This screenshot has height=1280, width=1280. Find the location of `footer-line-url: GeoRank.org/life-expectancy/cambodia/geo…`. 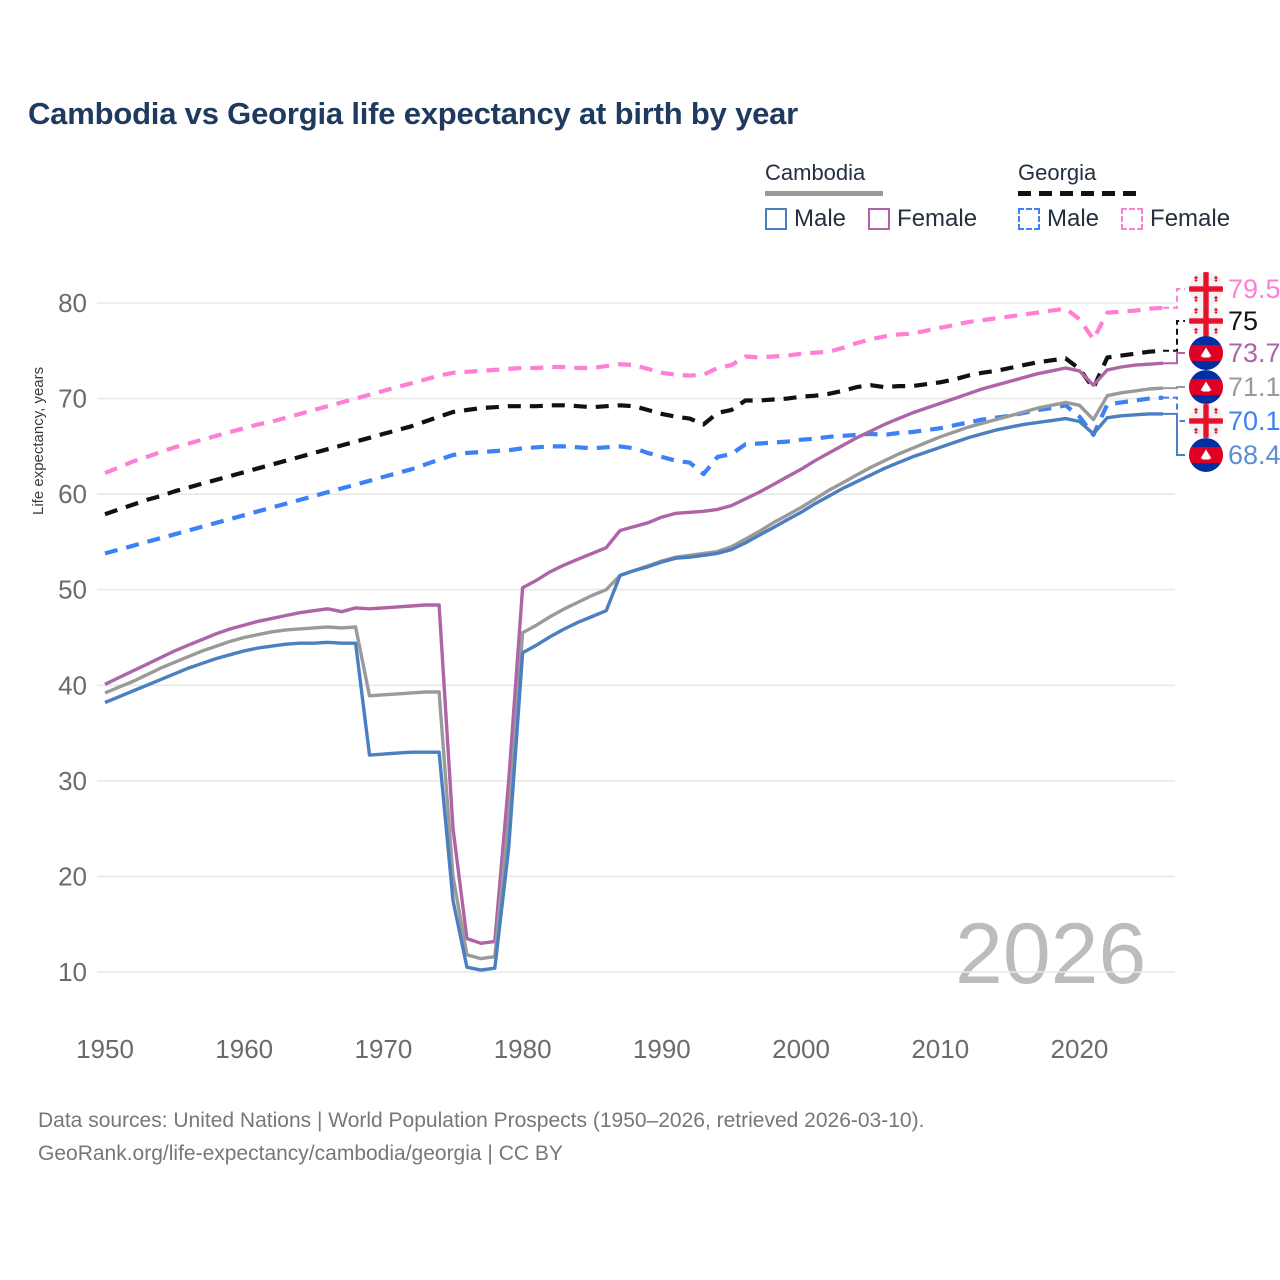

footer-line-url: GeoRank.org/life-expectancy/cambodia/geo… is located at coordinates (300, 1153).